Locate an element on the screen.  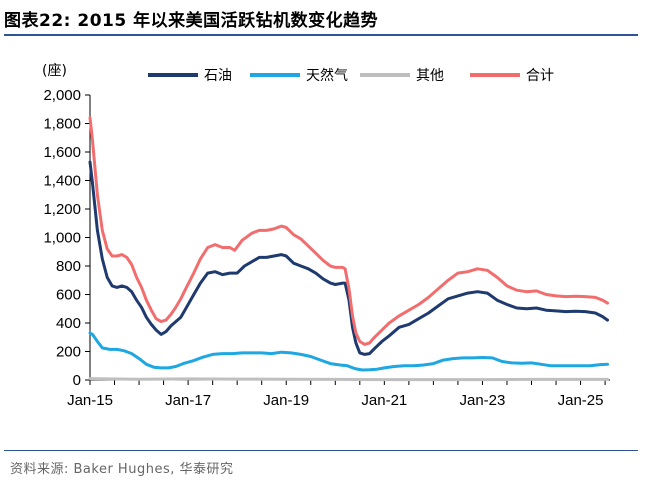
y-tick-label: 400 is located at coordinates (68, 323).